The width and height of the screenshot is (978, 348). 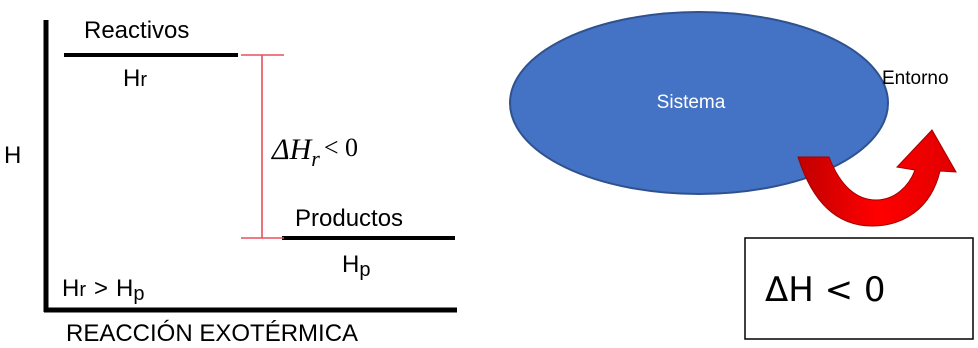 I want to click on products-label: Productos, so click(x=349, y=218).